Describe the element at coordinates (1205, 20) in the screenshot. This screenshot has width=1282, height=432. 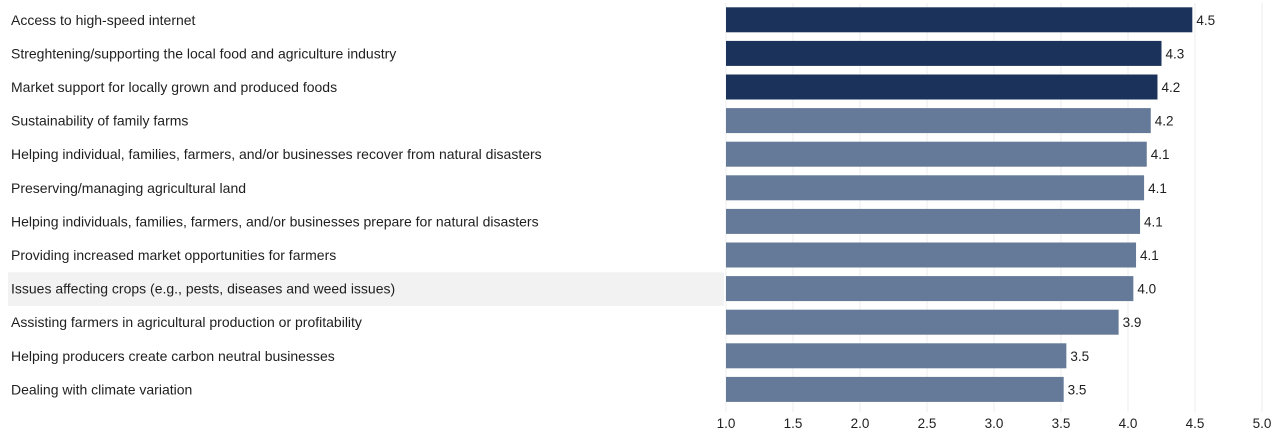
I see `value-label: 4.5` at that location.